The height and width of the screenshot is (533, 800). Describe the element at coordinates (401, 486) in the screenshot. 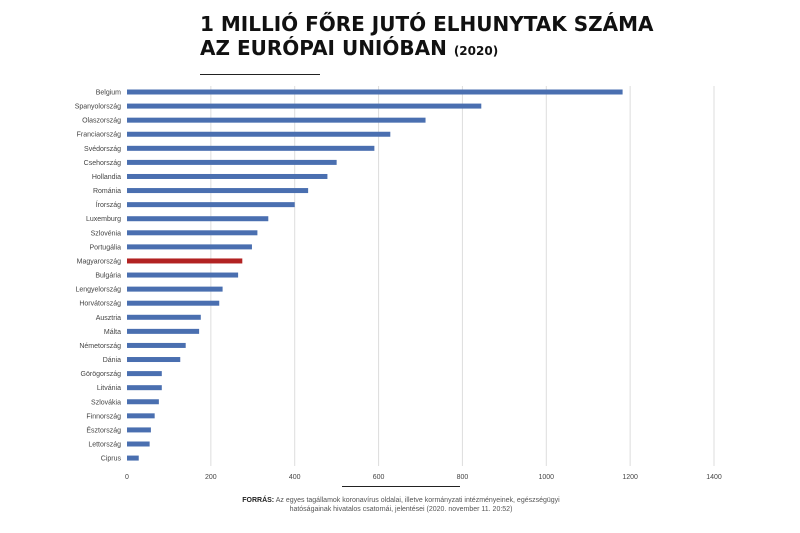

I see `source-divider` at that location.